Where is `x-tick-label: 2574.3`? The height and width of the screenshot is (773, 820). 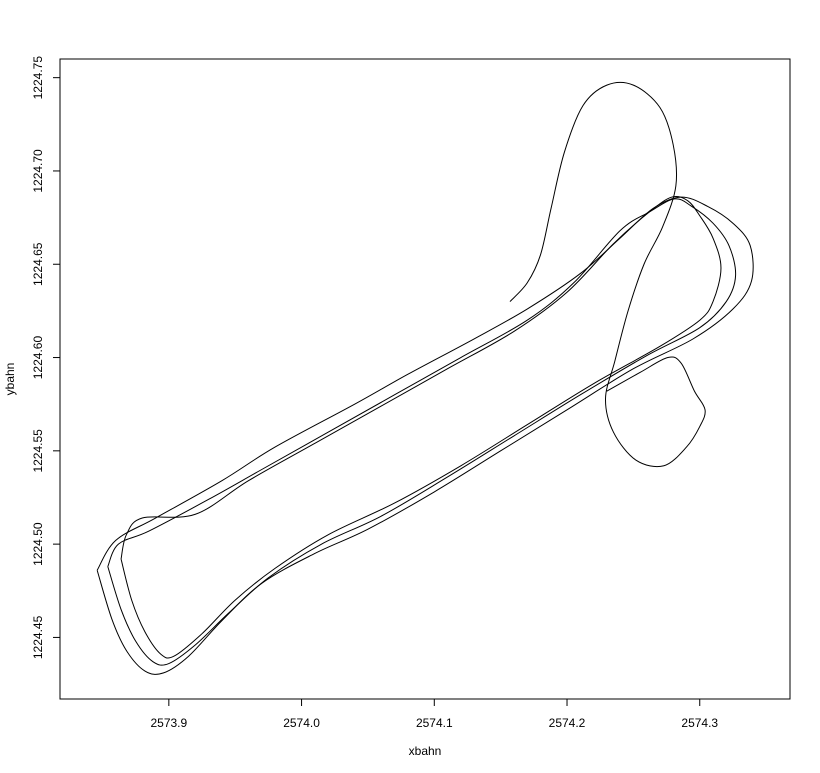 x-tick-label: 2574.3 is located at coordinates (699, 723).